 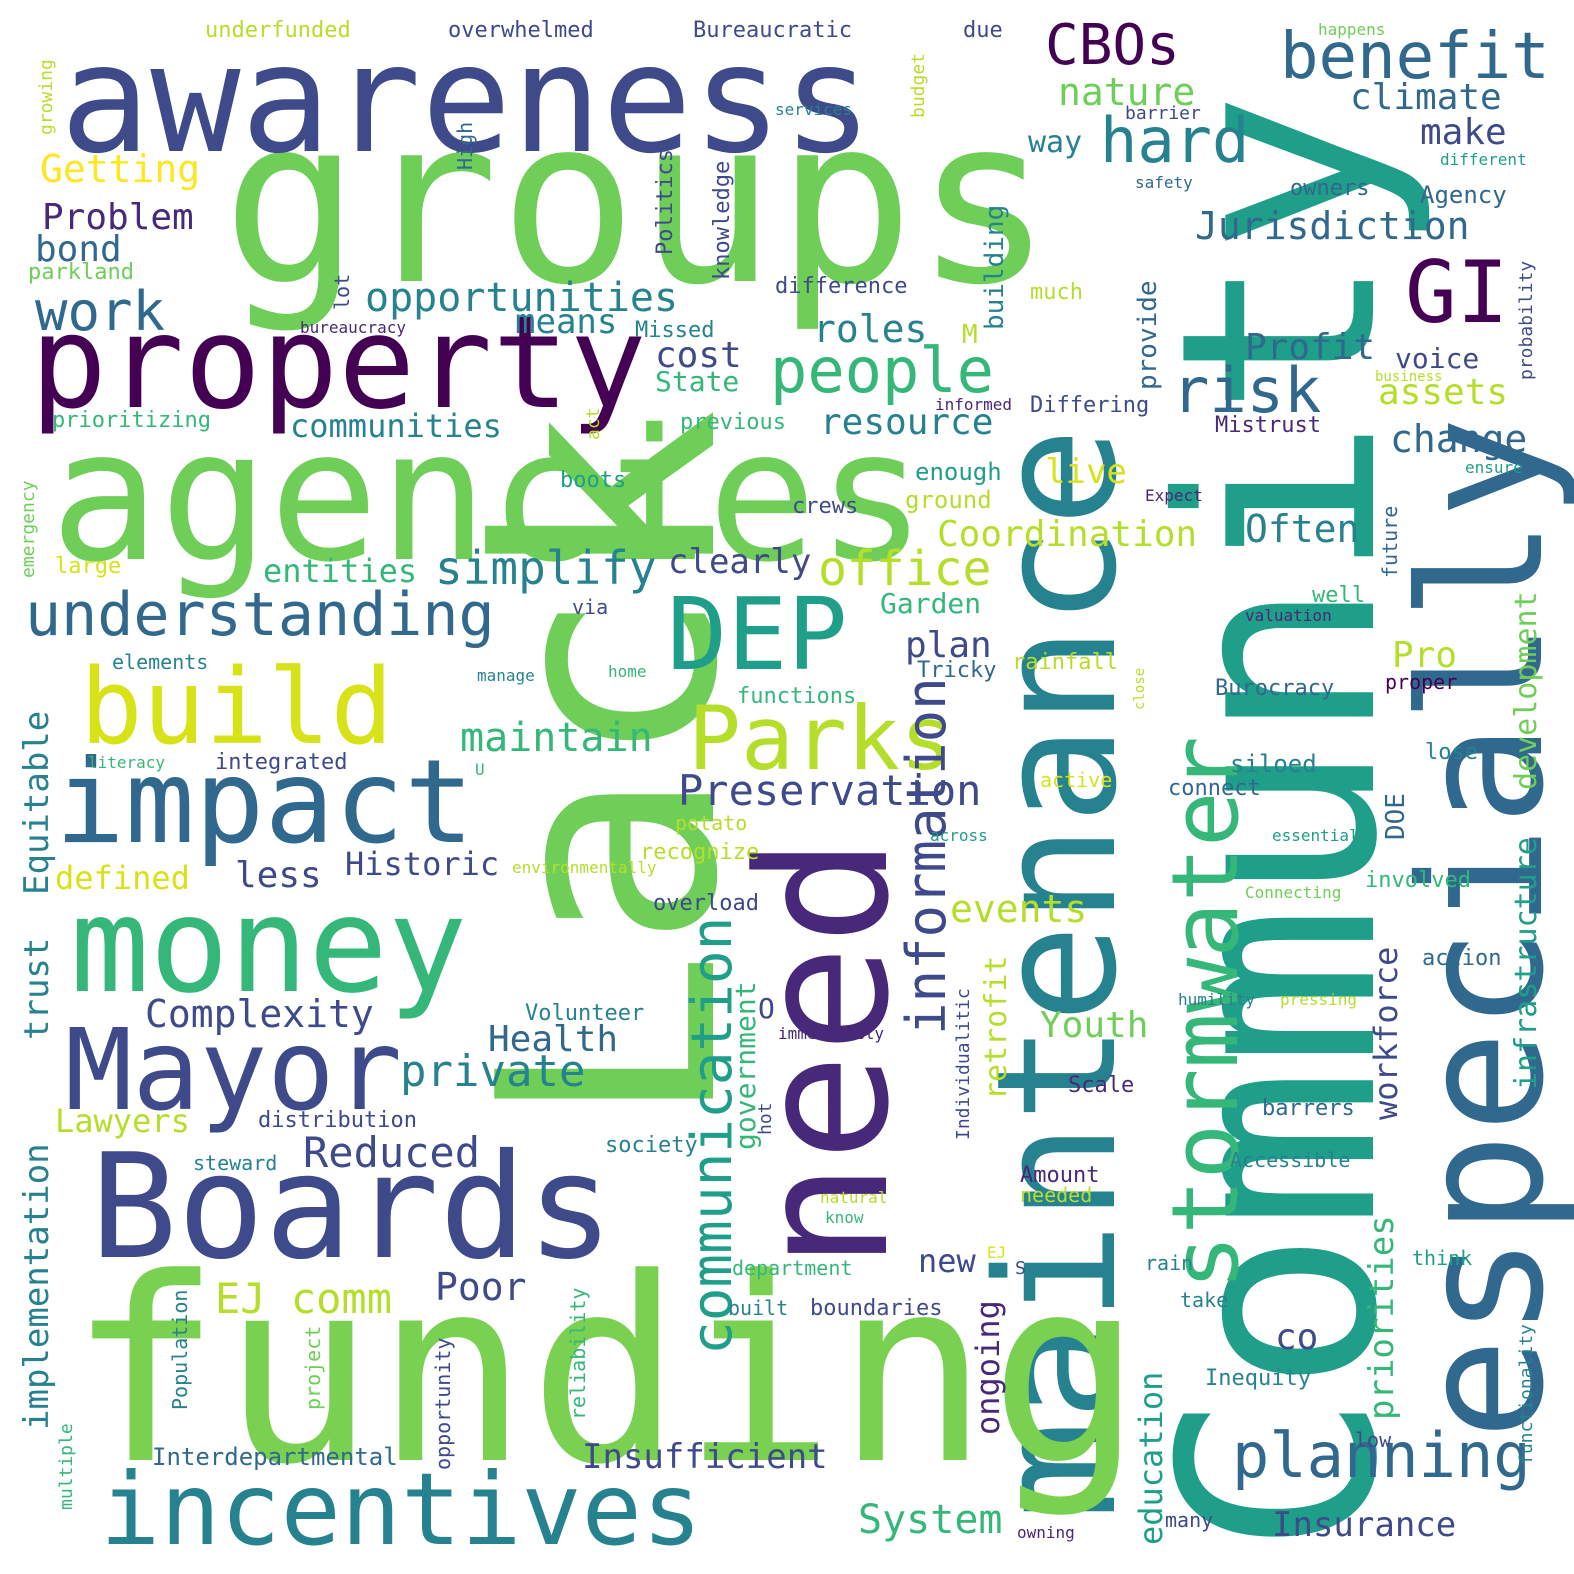 I want to click on word-often: Often, so click(x=1302, y=529).